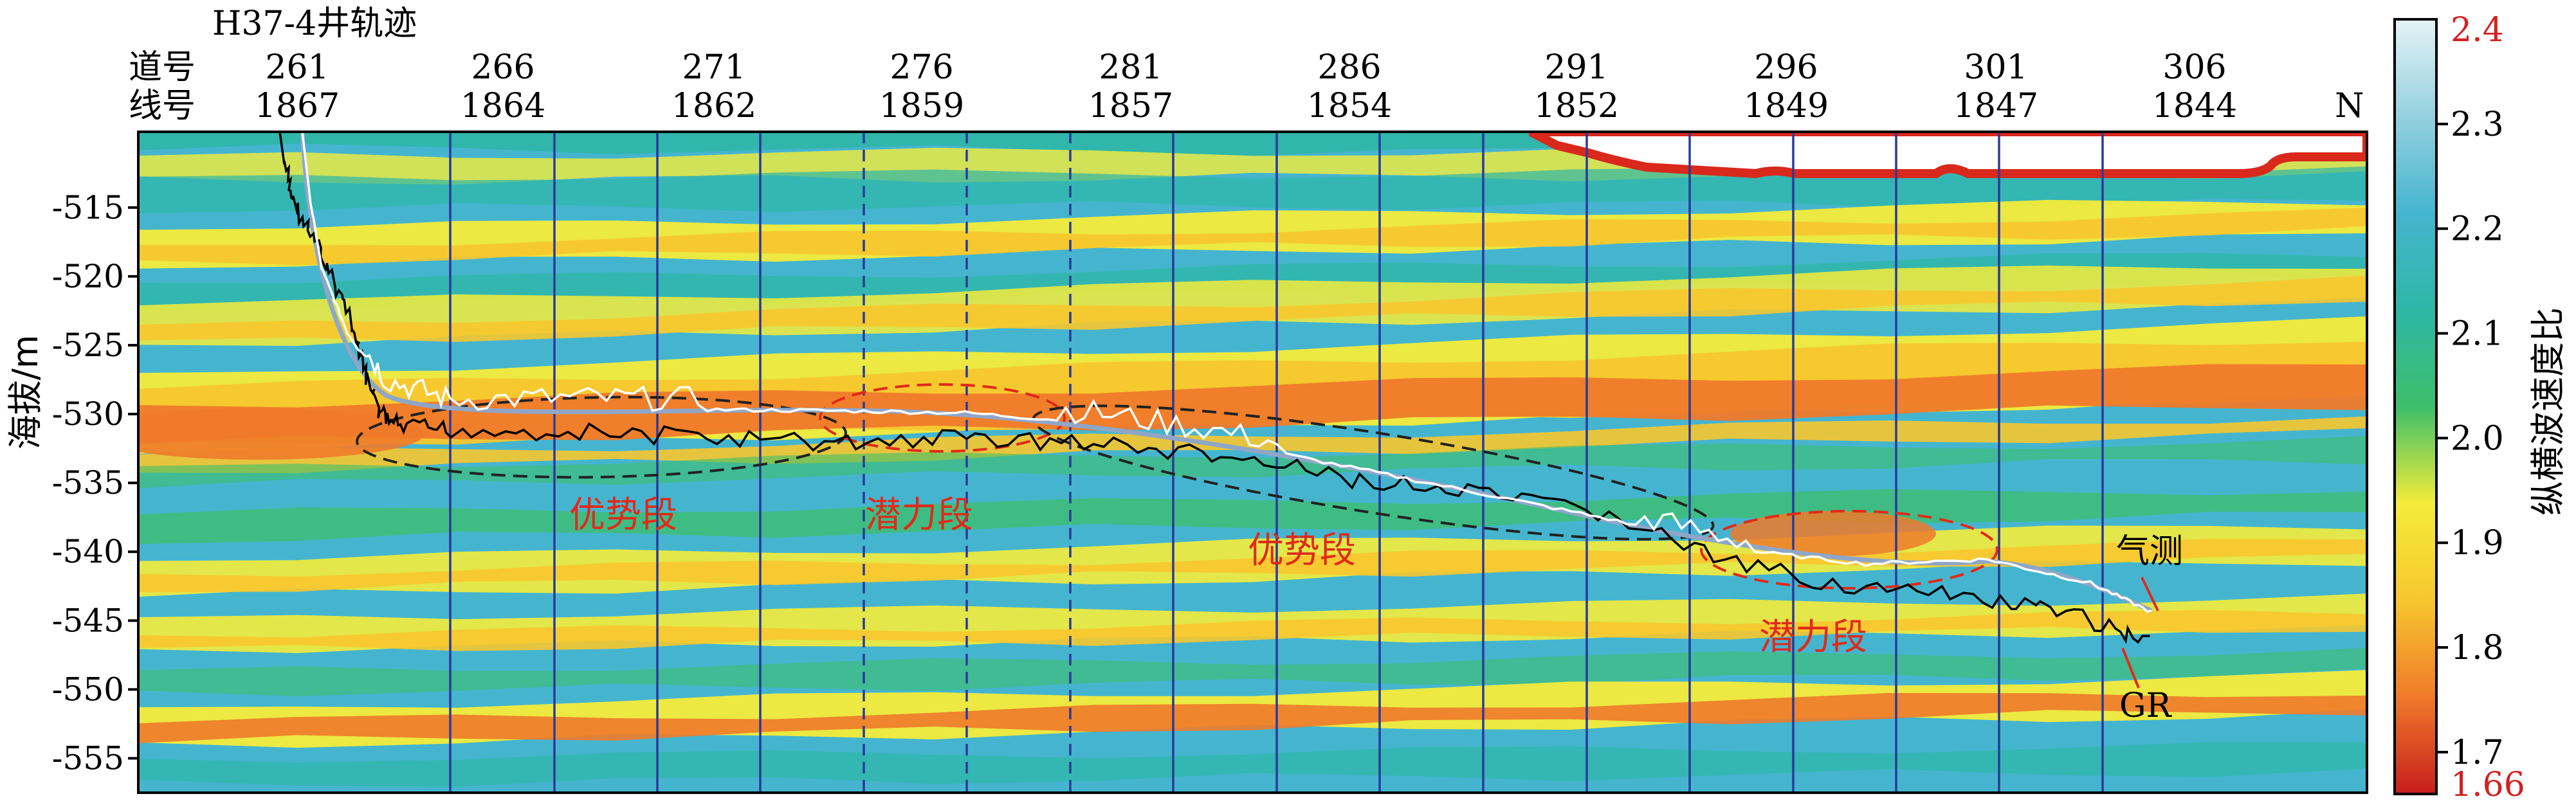 The height and width of the screenshot is (803, 2576). I want to click on colorbar-tick-label: 1.8, so click(2477, 648).